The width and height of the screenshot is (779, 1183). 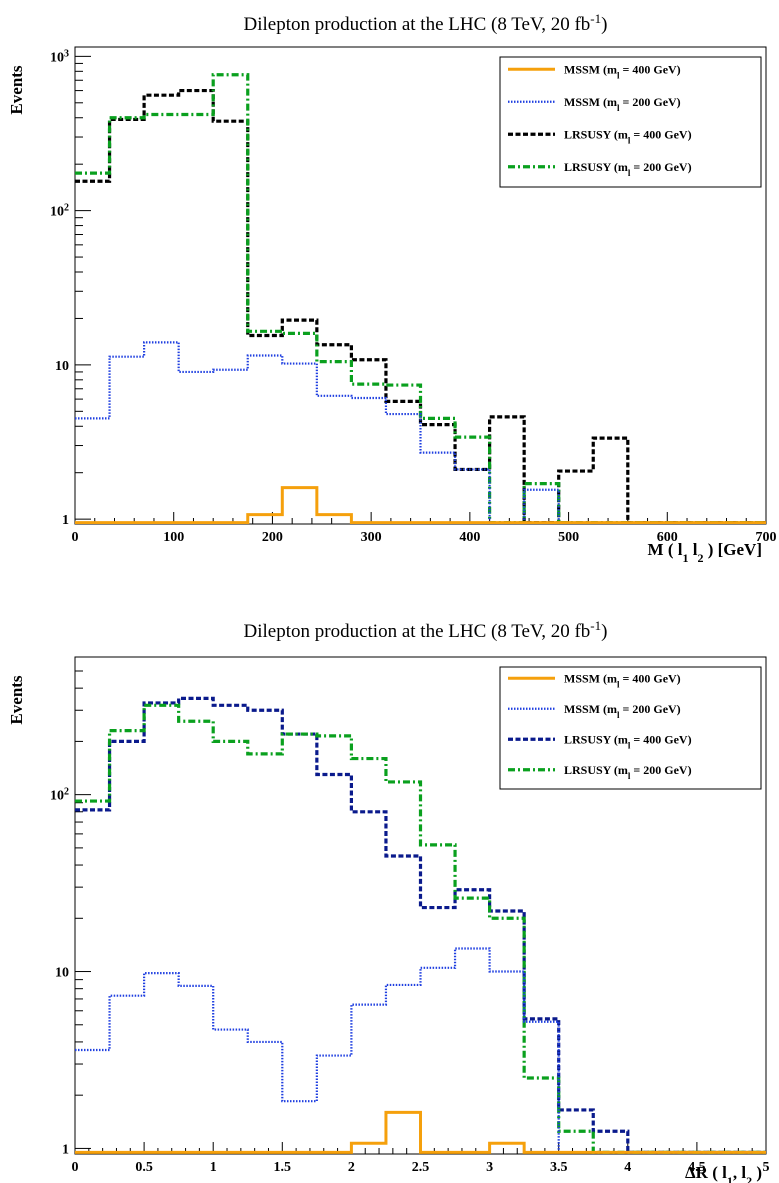 I want to click on x-tick-label: 300, so click(x=371, y=537).